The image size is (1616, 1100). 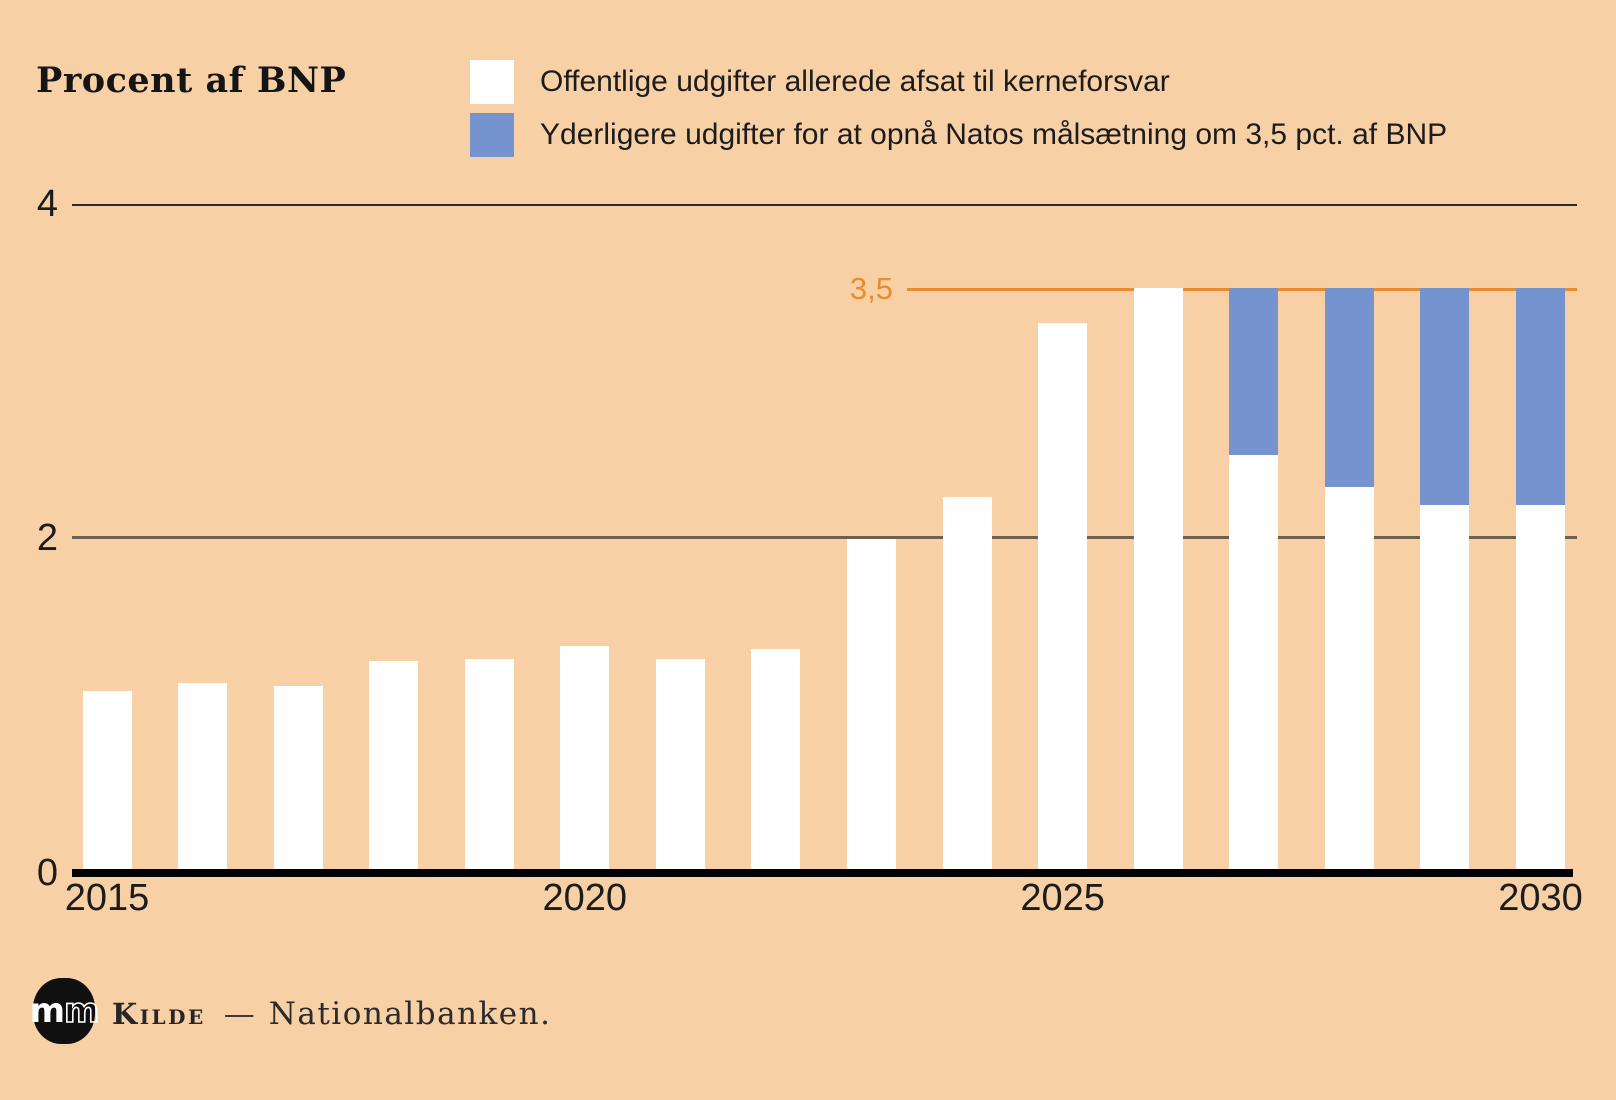 What do you see at coordinates (776, 761) in the screenshot?
I see `bar-base-2022` at bounding box center [776, 761].